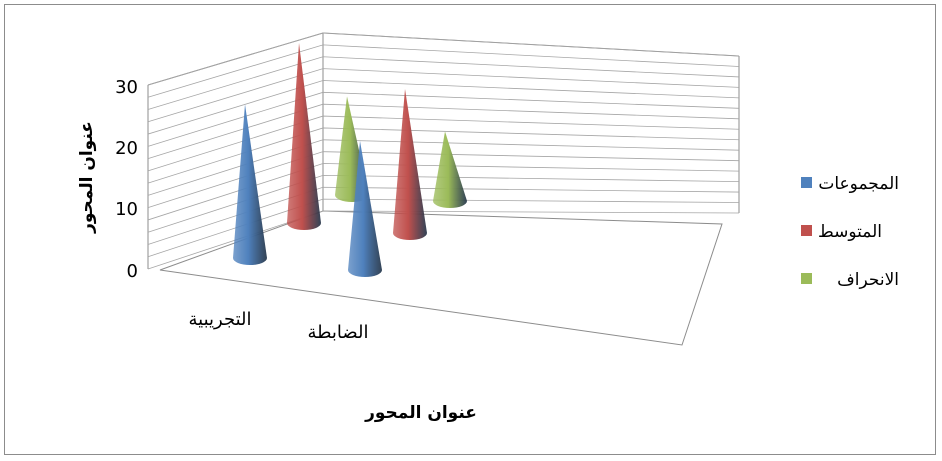 This screenshot has height=461, width=942. What do you see at coordinates (220, 319) in the screenshot?
I see `category-label: التجريبية` at bounding box center [220, 319].